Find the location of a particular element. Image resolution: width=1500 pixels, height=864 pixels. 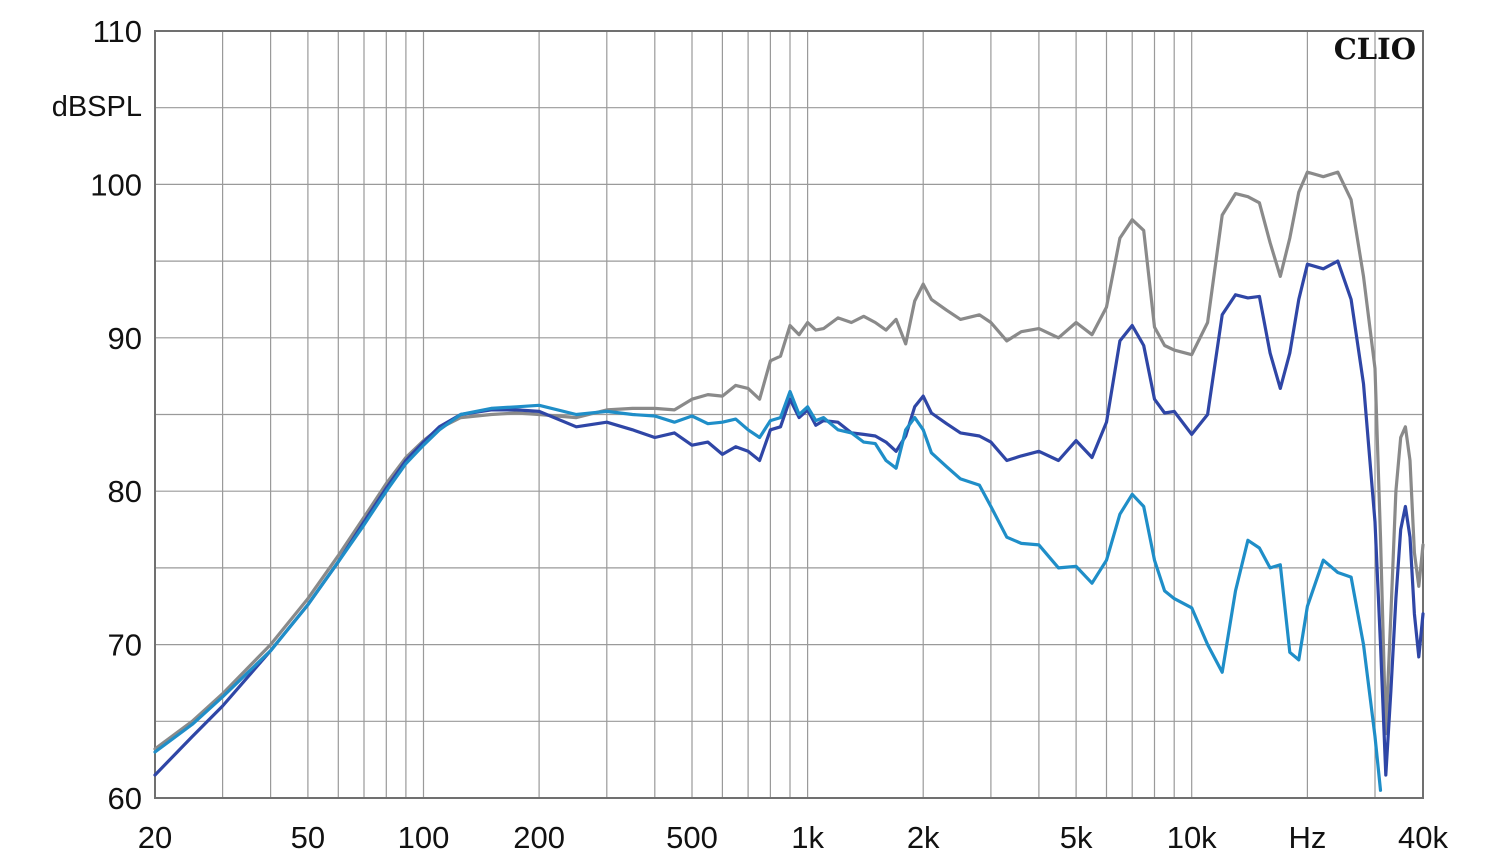

x-tick-label: Hz is located at coordinates (1307, 837).